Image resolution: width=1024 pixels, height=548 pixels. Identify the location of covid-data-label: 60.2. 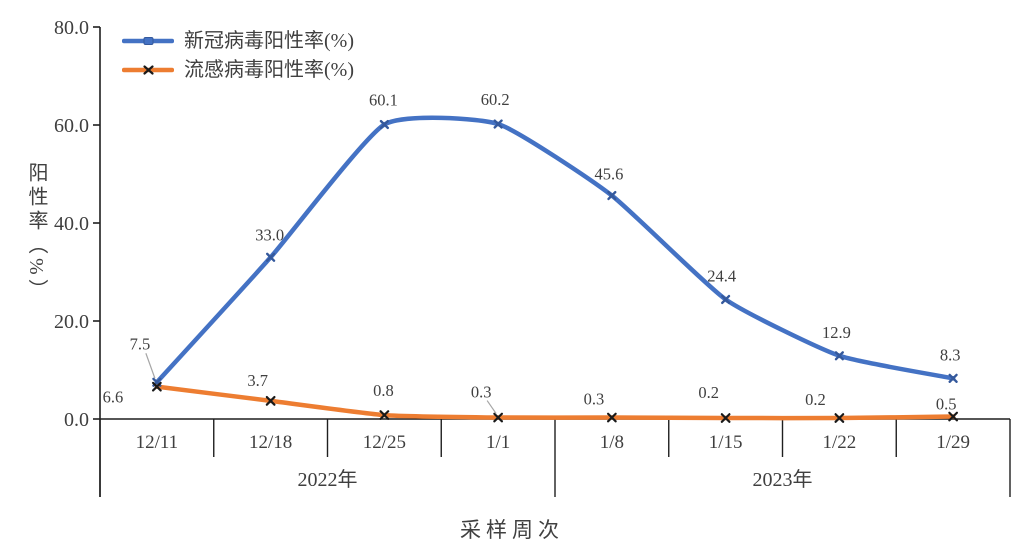
(495, 99).